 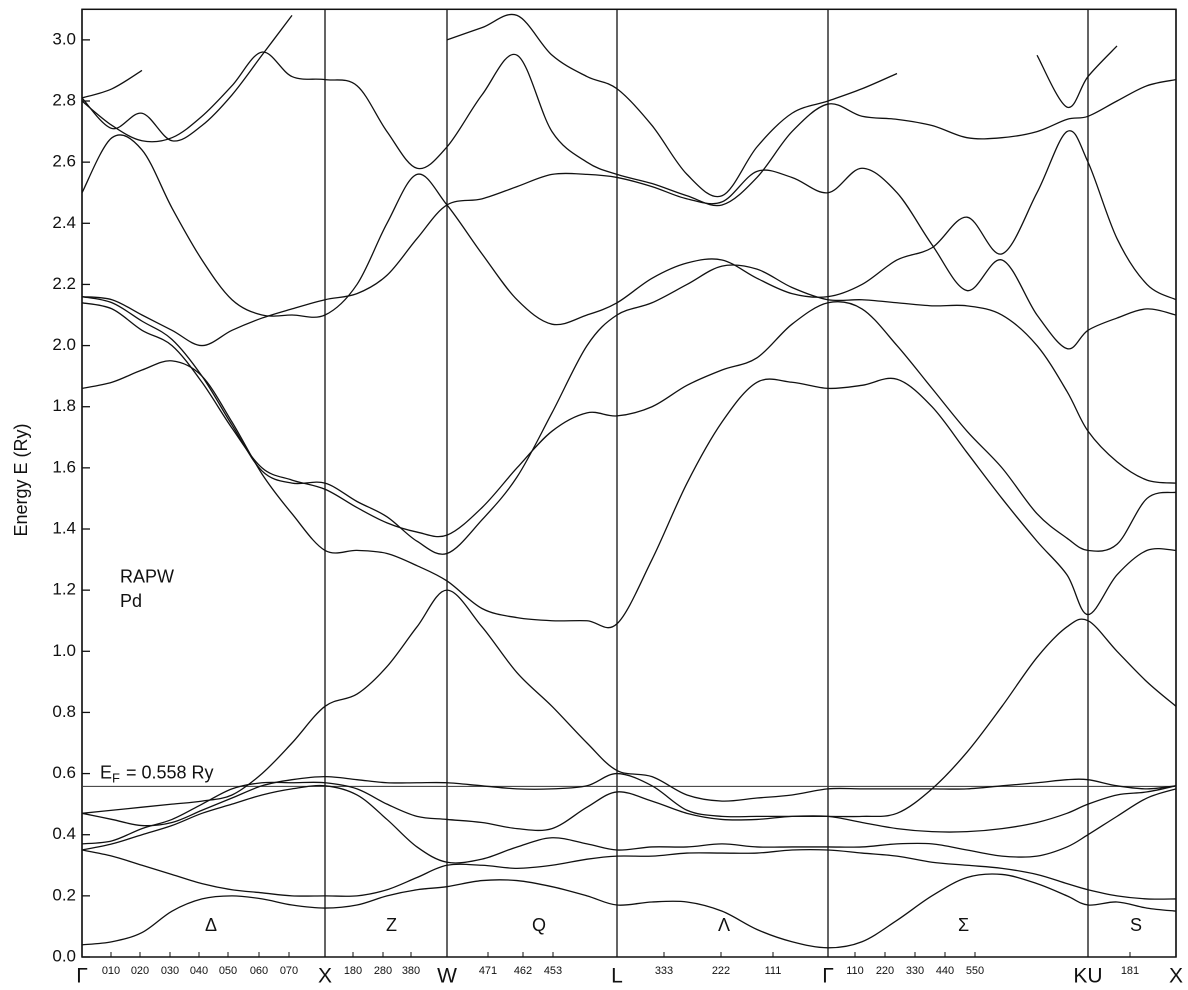 What do you see at coordinates (111, 971) in the screenshot?
I see `x-minor-tick-label: 010` at bounding box center [111, 971].